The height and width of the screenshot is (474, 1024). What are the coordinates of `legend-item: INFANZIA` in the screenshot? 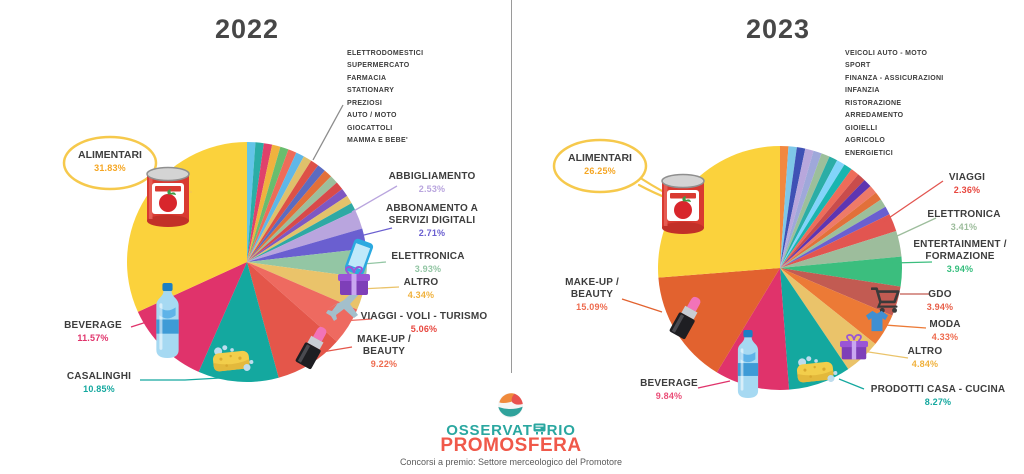 It's located at (862, 91).